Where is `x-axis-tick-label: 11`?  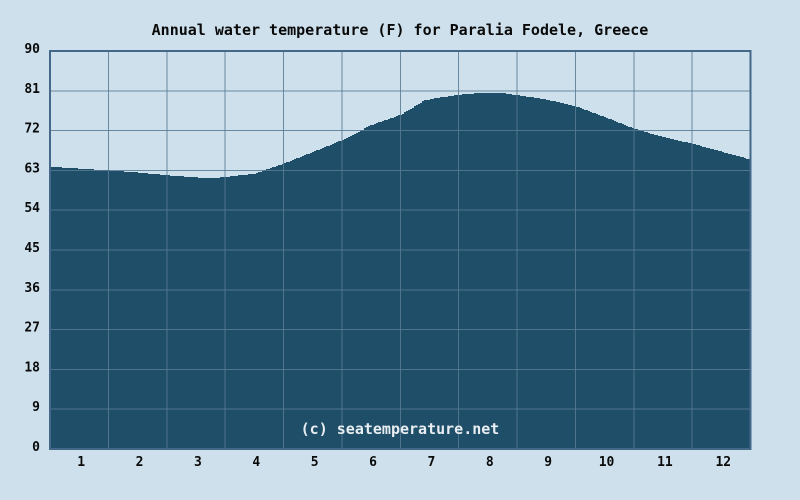 x-axis-tick-label: 11 is located at coordinates (665, 462).